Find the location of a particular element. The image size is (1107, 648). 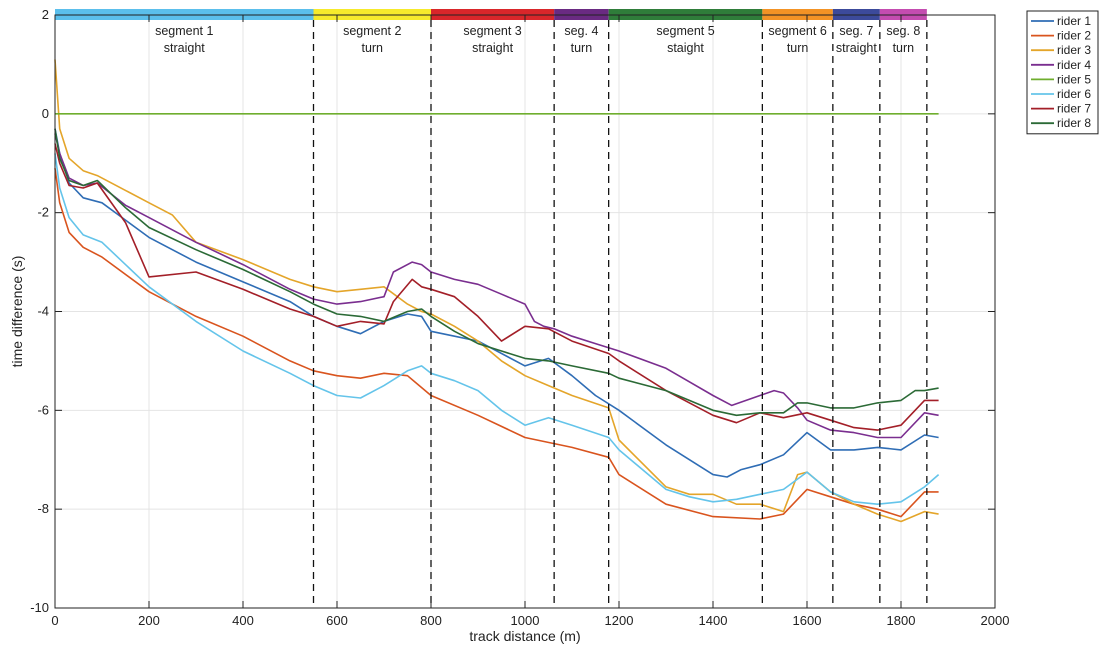

legend-entry-rider-6: rider 6 is located at coordinates (1074, 94).